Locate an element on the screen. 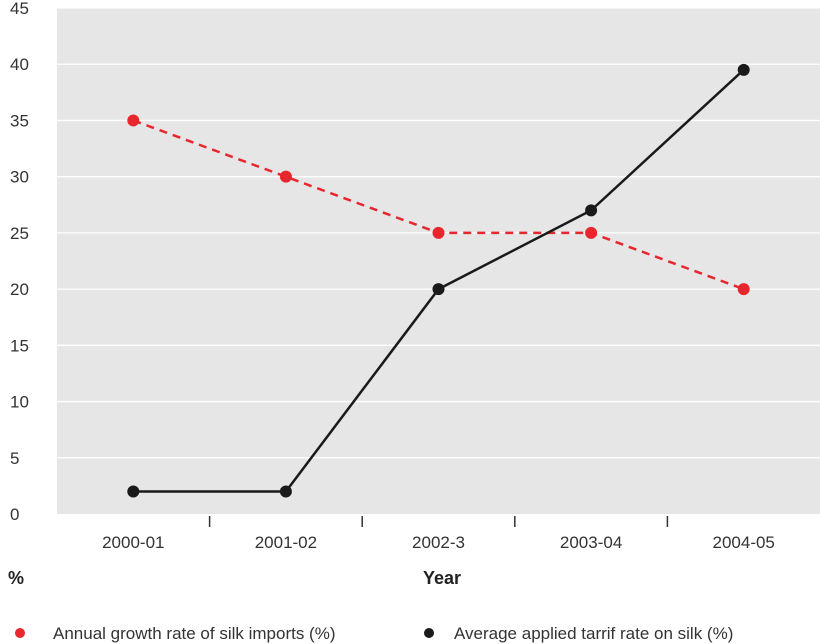 This screenshot has height=644, width=820. y-tick-40: 40 is located at coordinates (19, 64).